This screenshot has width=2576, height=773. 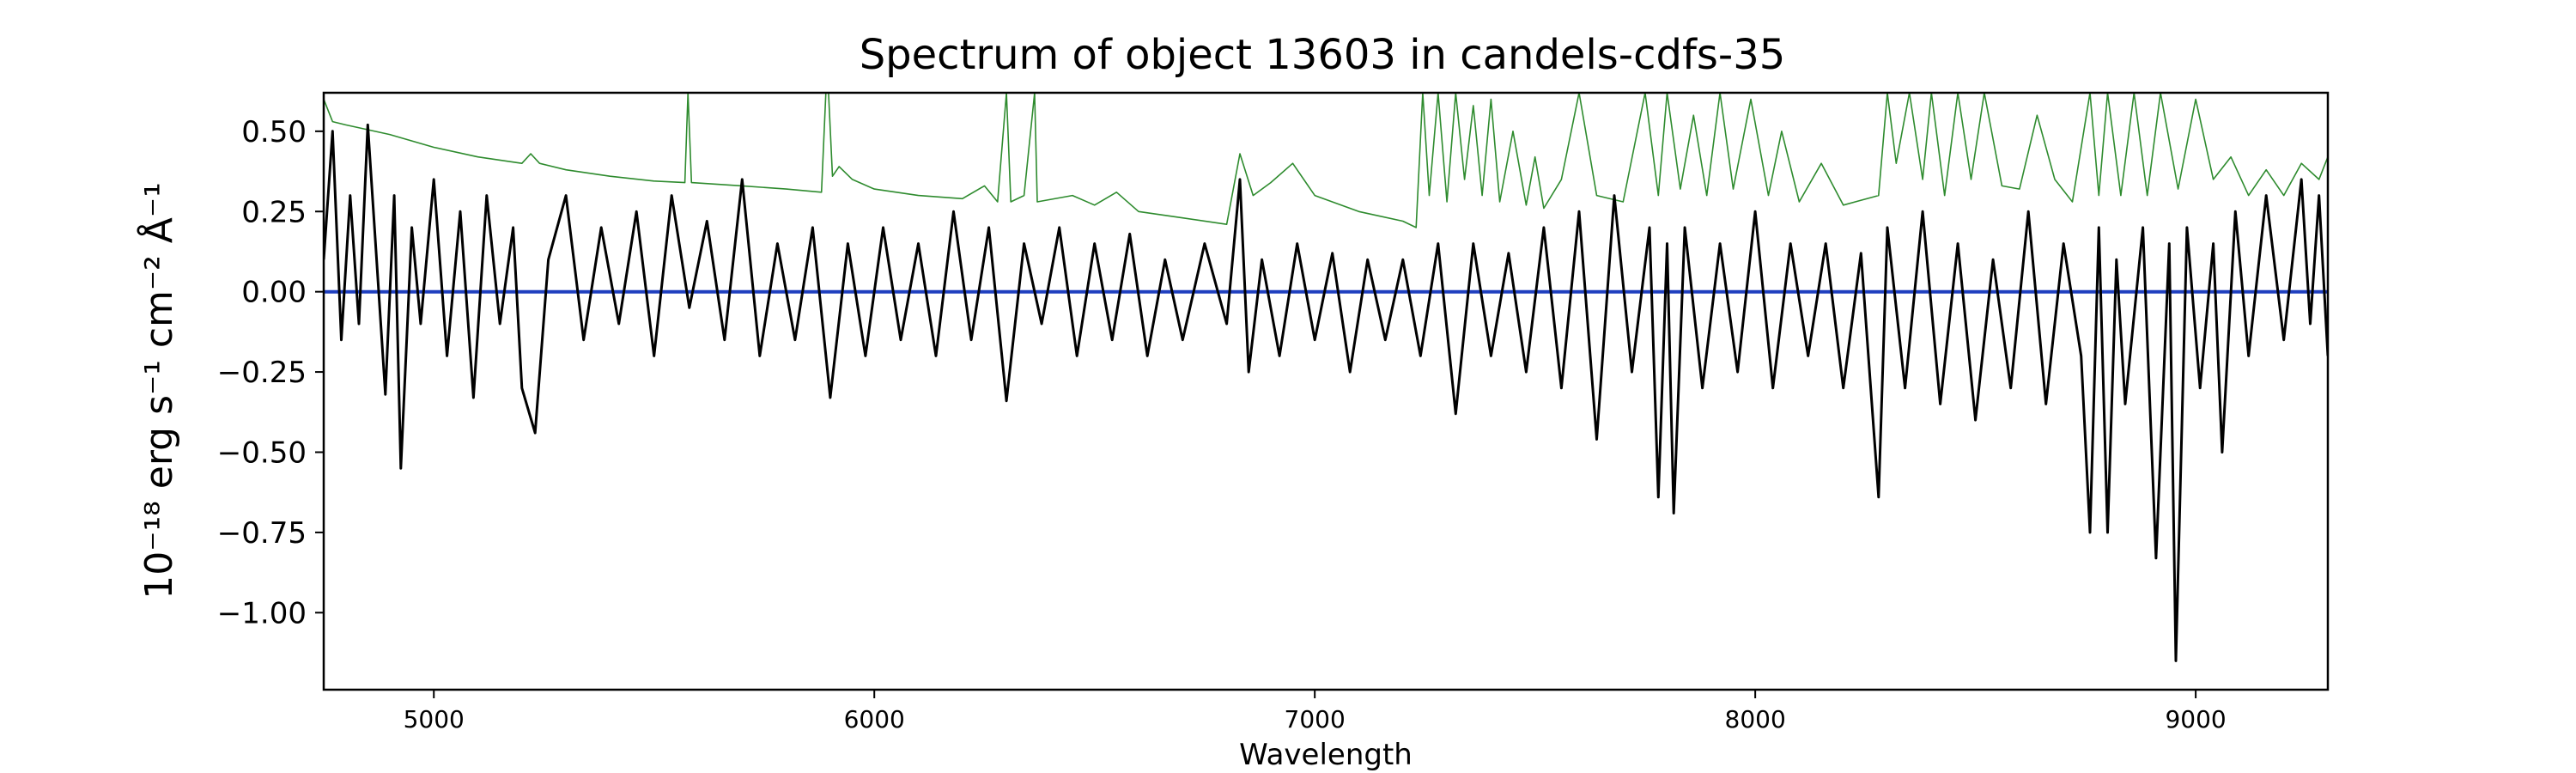 I want to click on y-tick-label: −0.50, so click(x=262, y=452).